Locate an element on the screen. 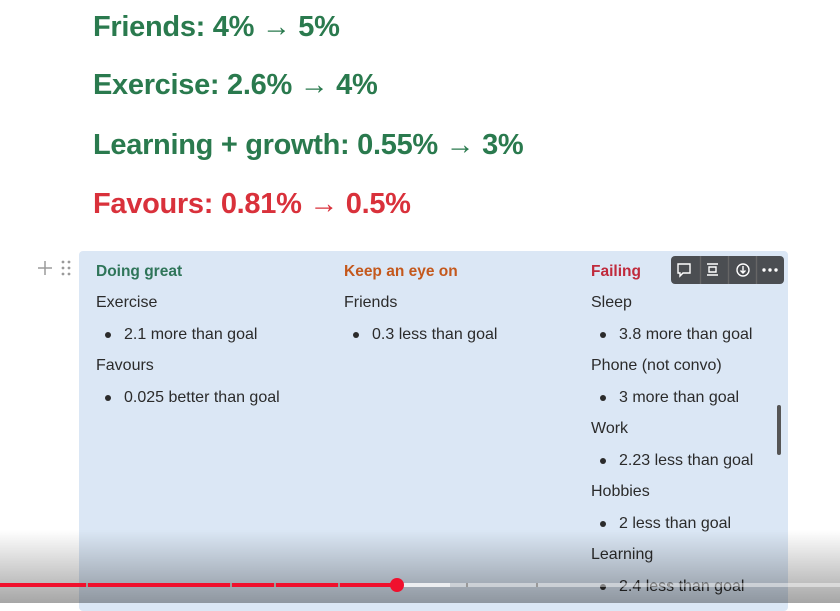 The height and width of the screenshot is (611, 840). bullet-item: 2.23 less than goal is located at coordinates (686, 460).